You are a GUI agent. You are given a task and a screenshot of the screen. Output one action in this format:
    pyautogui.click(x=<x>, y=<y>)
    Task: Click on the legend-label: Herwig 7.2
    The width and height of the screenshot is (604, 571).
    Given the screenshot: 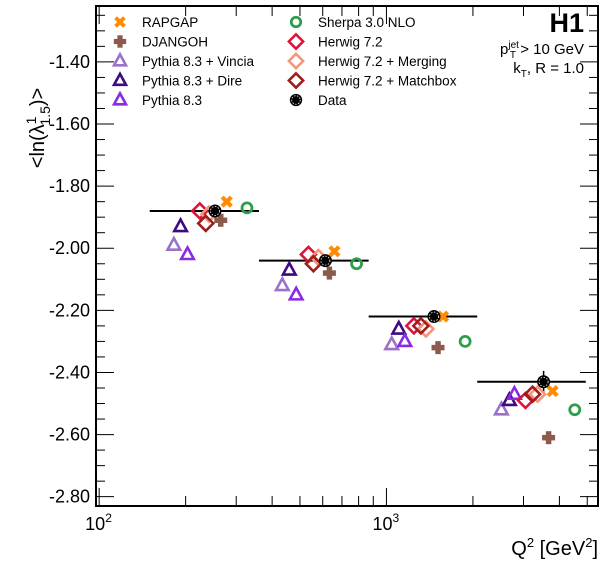 What is the action you would take?
    pyautogui.click(x=350, y=42)
    